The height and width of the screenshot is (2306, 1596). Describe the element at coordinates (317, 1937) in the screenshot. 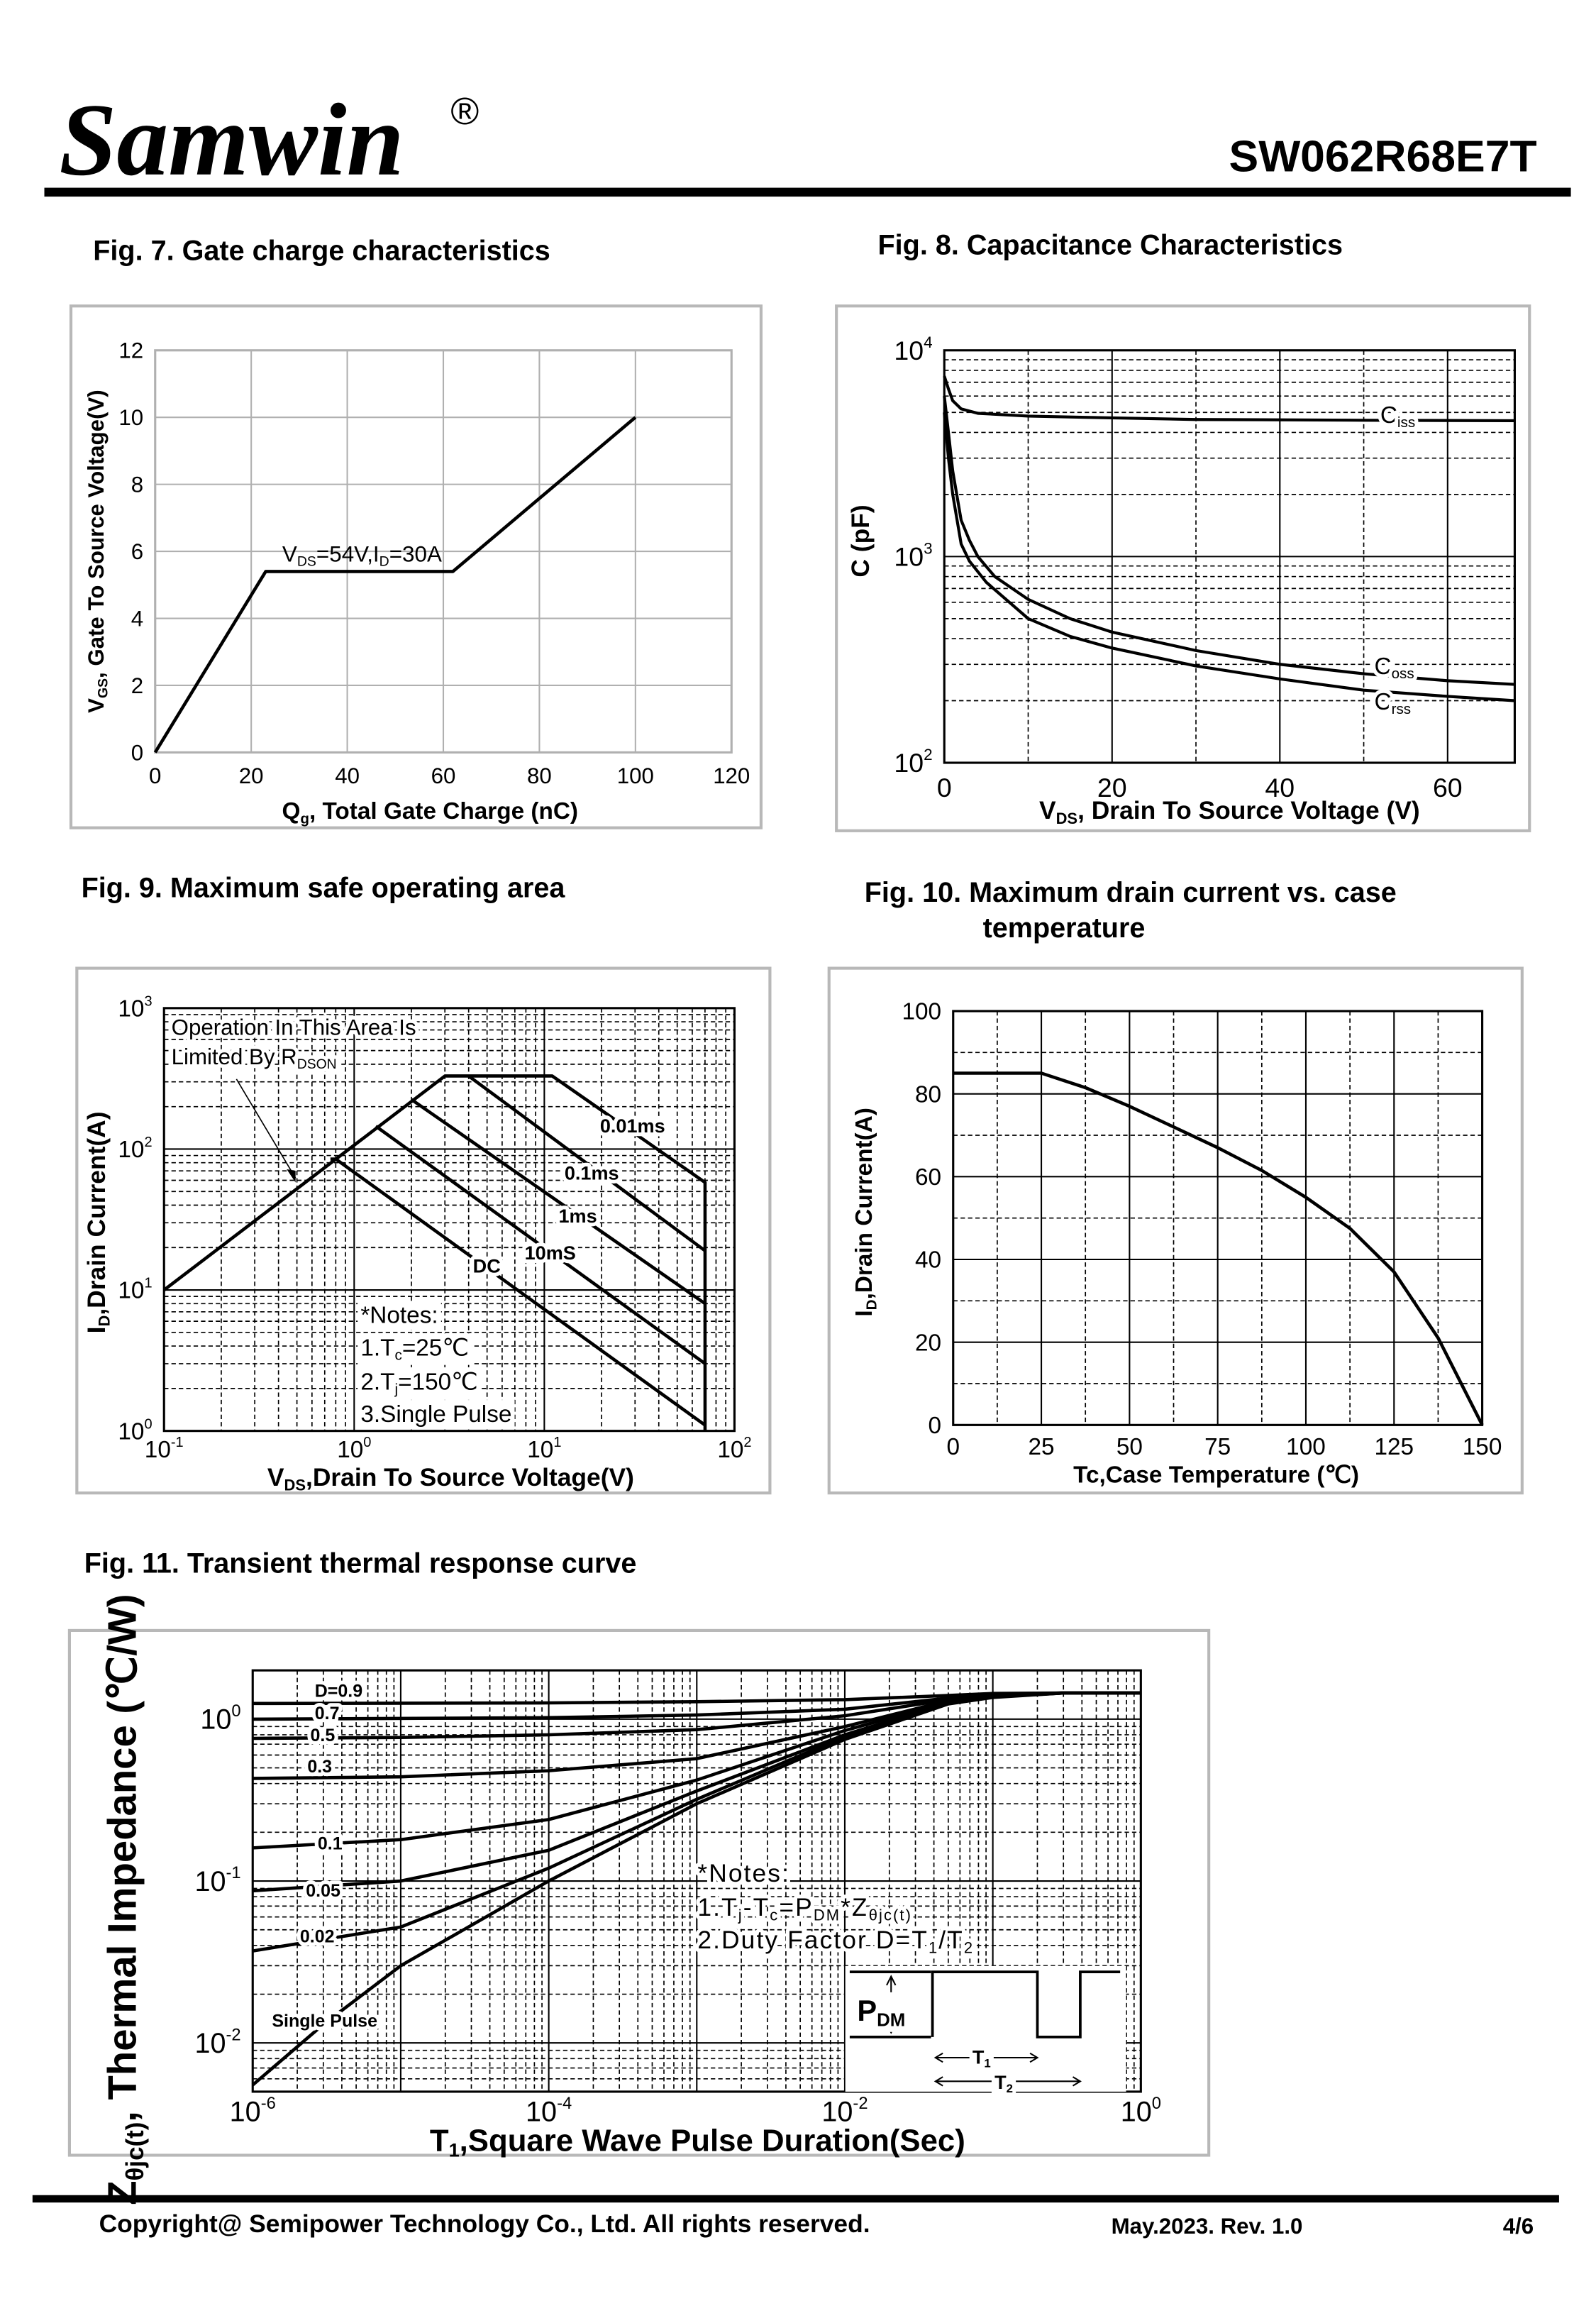

I see `text-span: 0.02` at that location.